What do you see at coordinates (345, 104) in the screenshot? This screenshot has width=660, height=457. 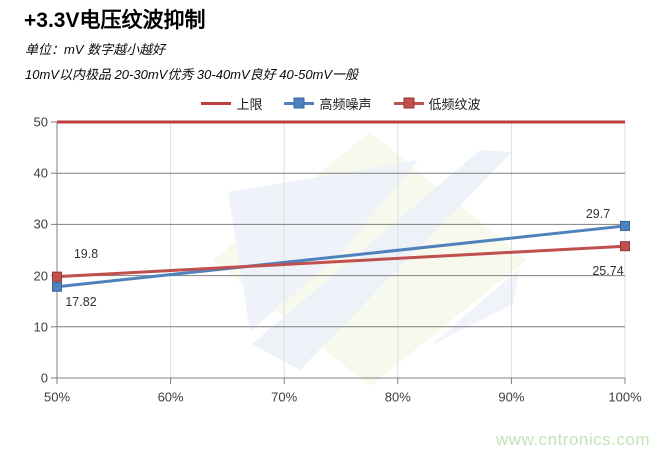 I see `legend-label-hf-noise: 高频噪声` at bounding box center [345, 104].